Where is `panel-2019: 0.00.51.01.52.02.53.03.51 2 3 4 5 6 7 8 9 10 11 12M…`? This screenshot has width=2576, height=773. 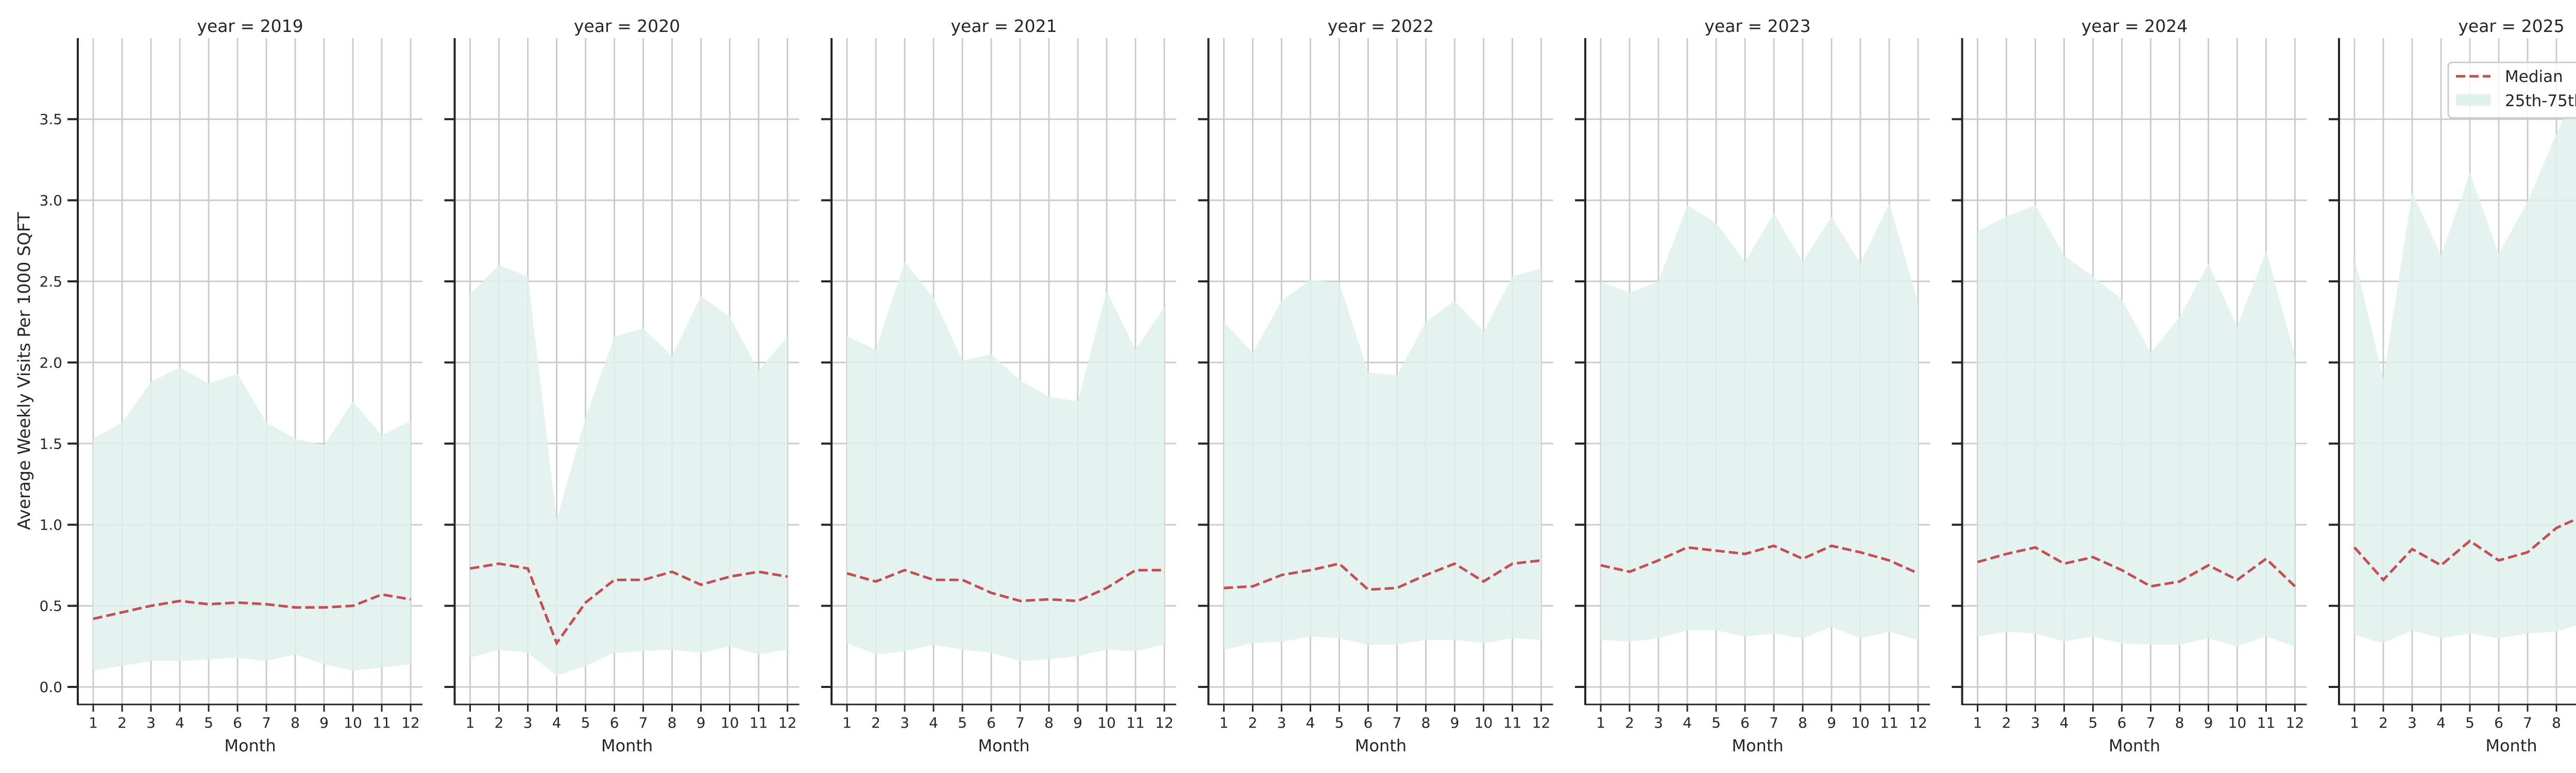 panel-2019: 0.00.51.01.52.02.53.03.51 2 3 4 5 6 7 8 9 10 11 12M… is located at coordinates (231, 385).